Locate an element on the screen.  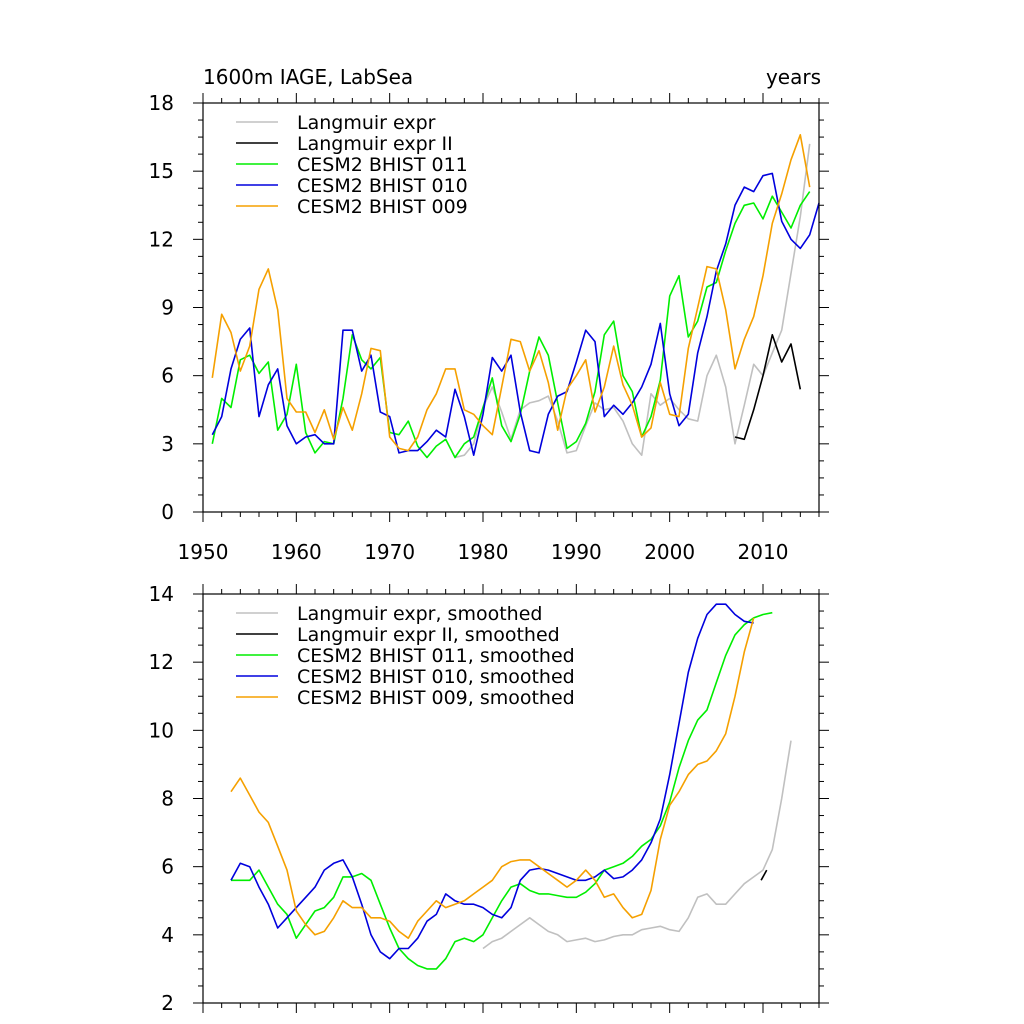
x-tick-label: 1990 is located at coordinates (576, 552).